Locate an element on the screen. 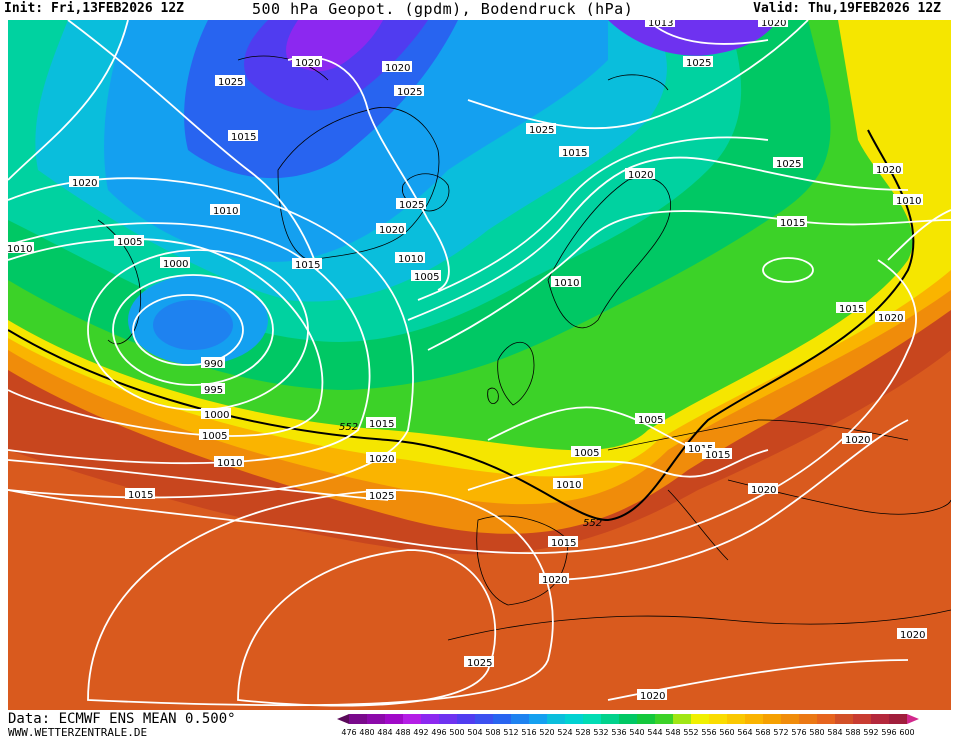 The height and width of the screenshot is (741, 959). legend-tick-label: 504 is located at coordinates (474, 732).